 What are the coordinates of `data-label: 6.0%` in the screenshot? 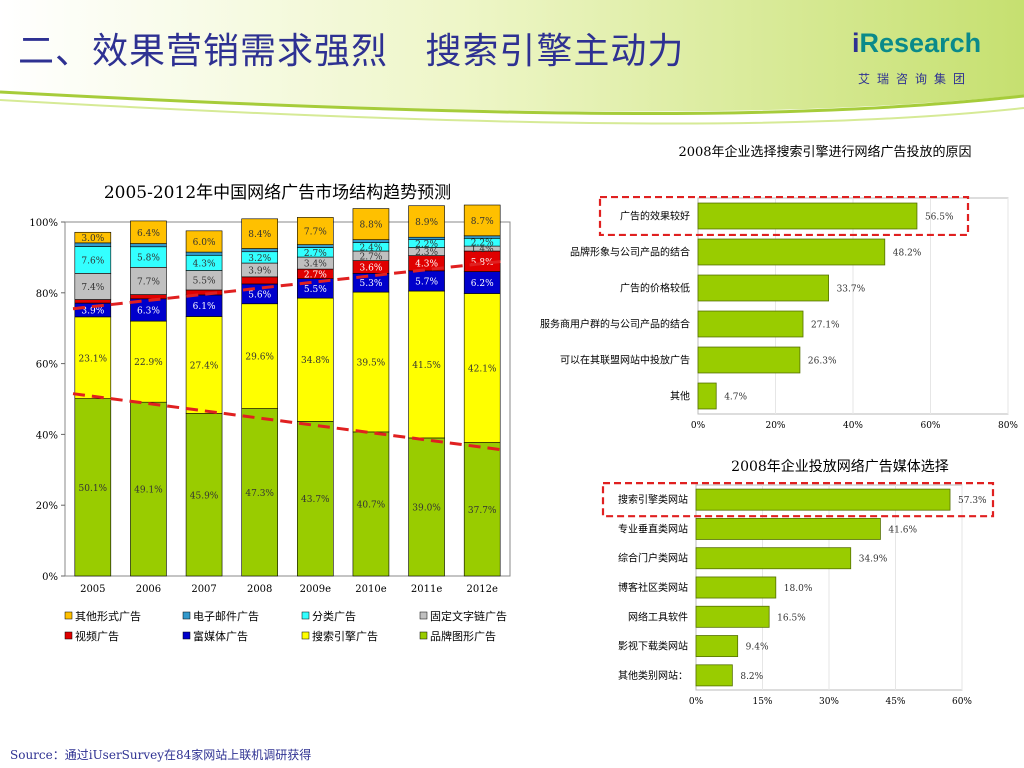 It's located at (204, 243).